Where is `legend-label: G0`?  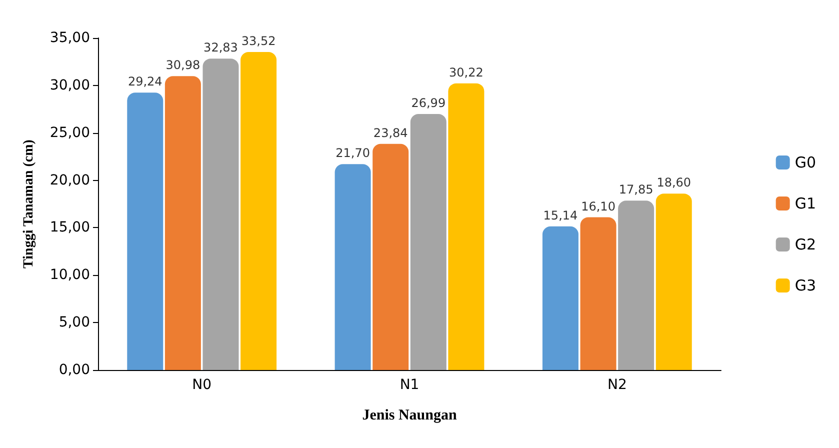 legend-label: G0 is located at coordinates (805, 163).